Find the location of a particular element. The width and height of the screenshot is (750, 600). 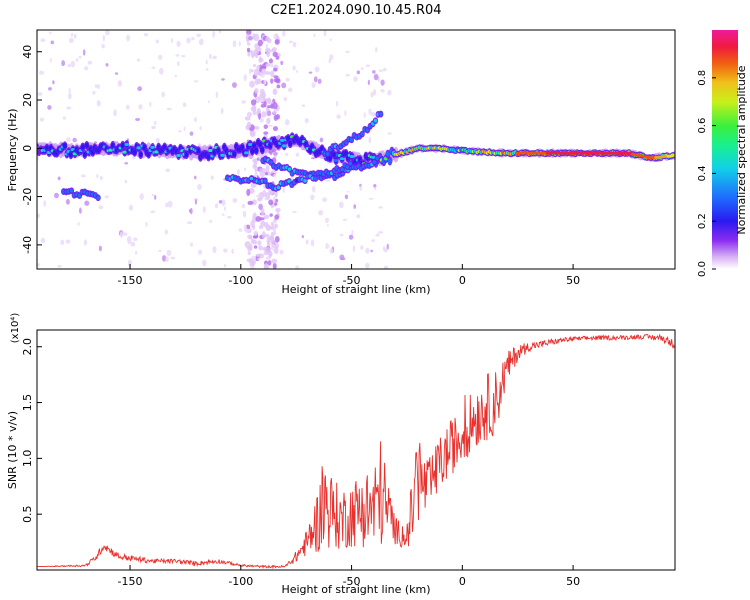

colorbar-tick-label: 0.6 is located at coordinates (702, 126).